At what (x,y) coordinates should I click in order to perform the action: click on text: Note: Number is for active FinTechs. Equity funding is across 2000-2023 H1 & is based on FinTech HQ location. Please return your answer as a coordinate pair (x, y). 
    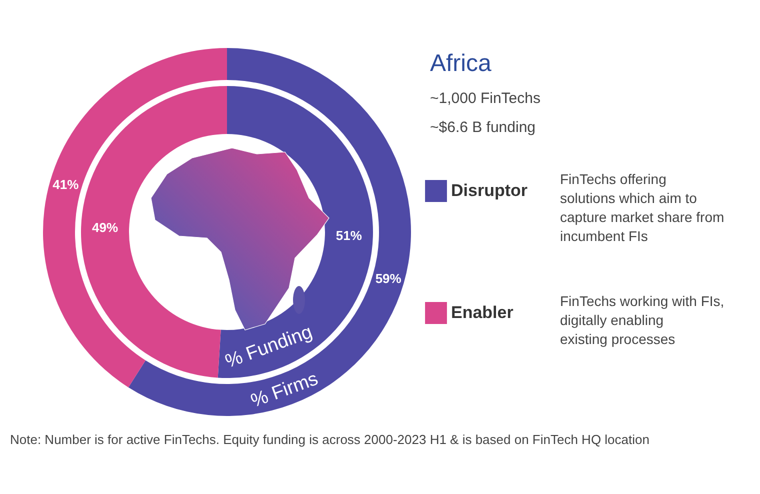
    Looking at the image, I should click on (330, 439).